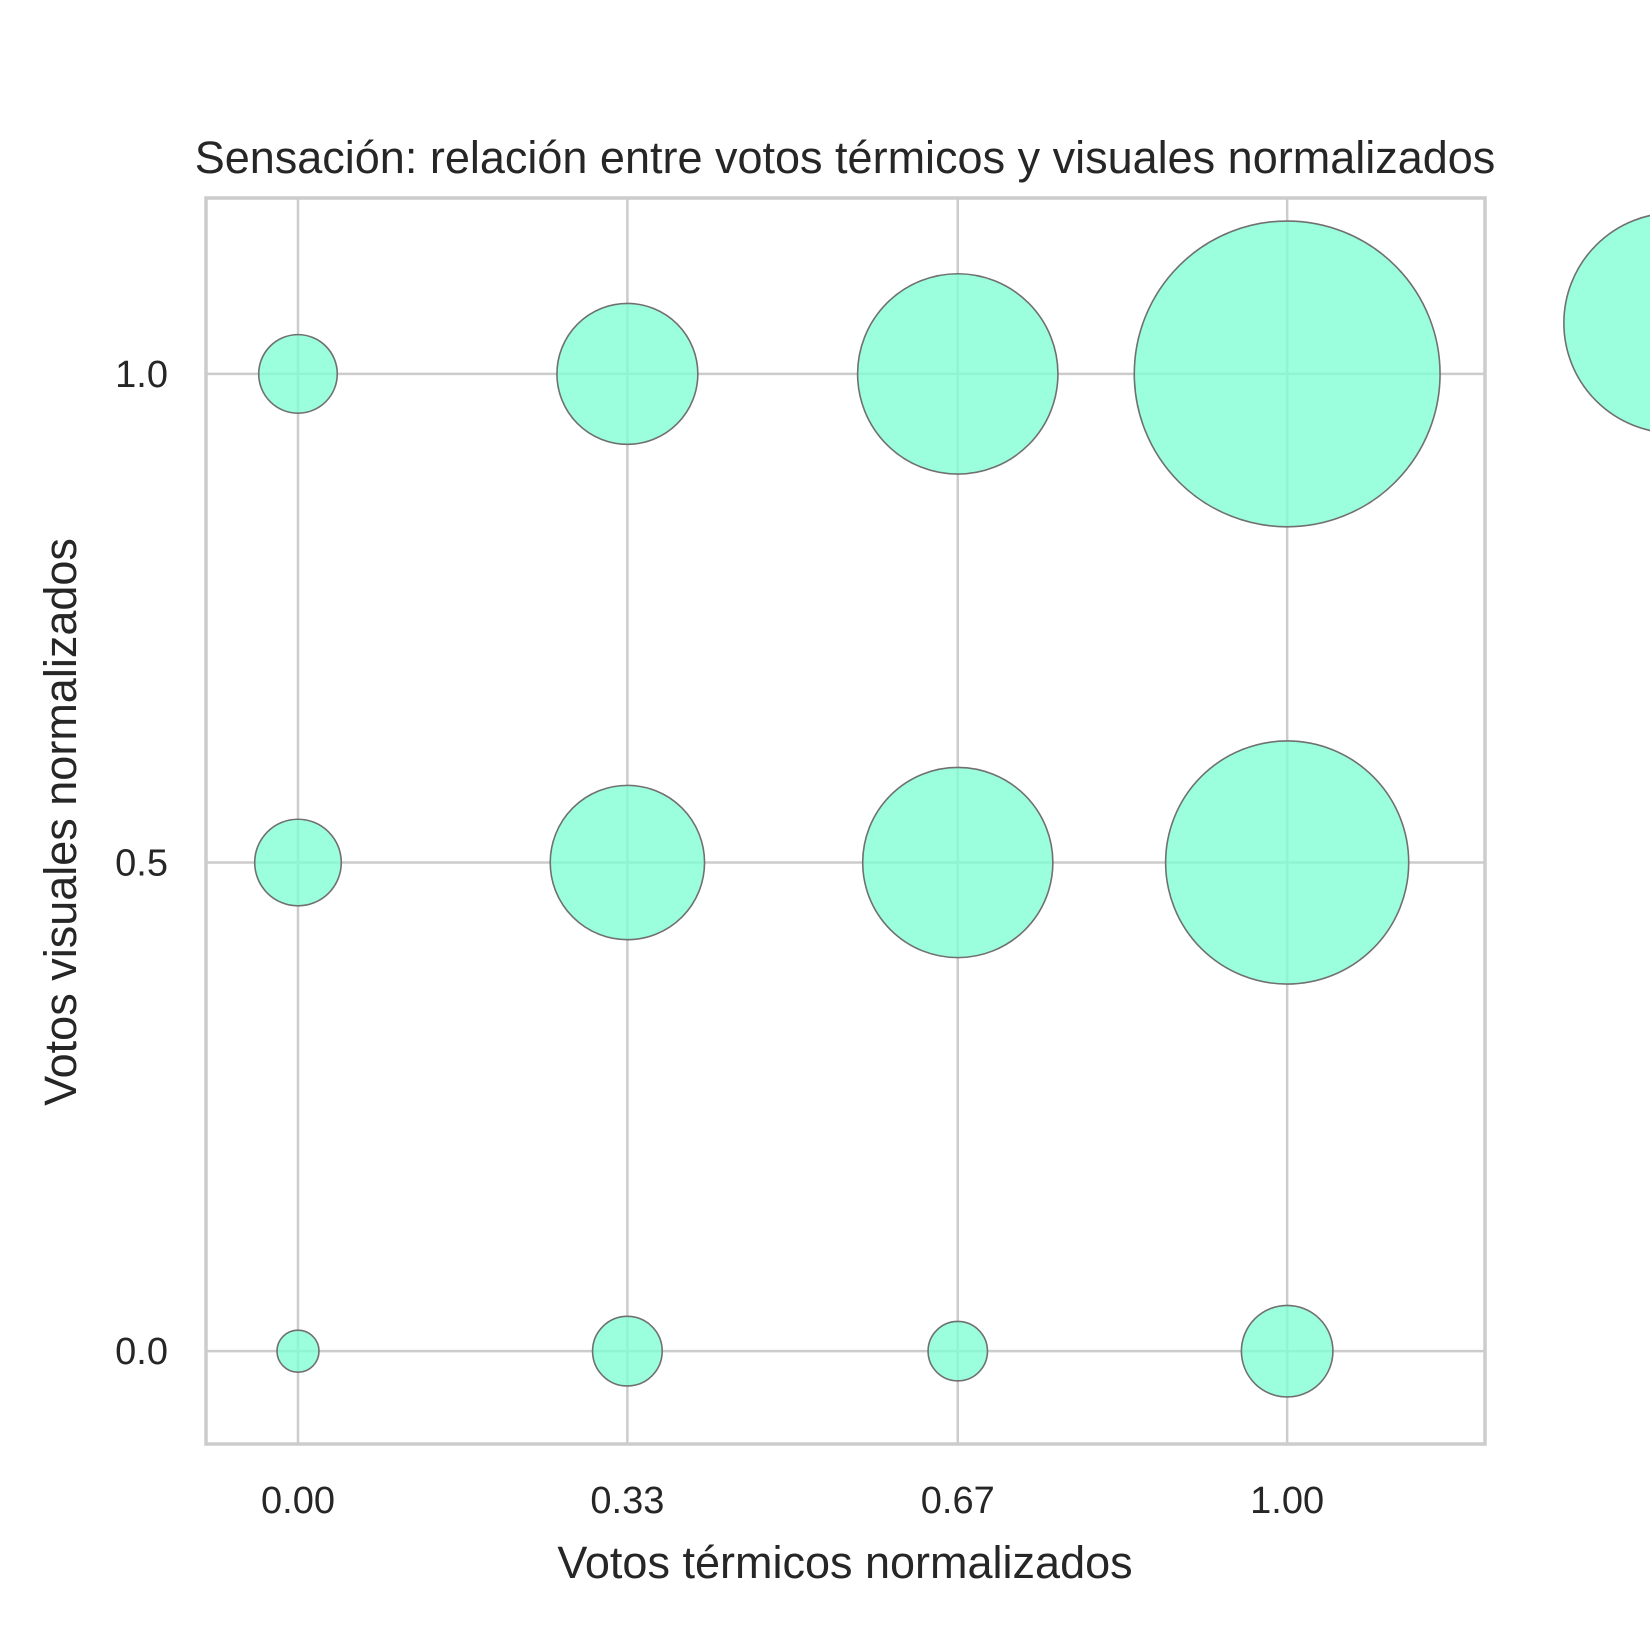  Describe the element at coordinates (141, 375) in the screenshot. I see `y-tick-label: 1.0` at that location.